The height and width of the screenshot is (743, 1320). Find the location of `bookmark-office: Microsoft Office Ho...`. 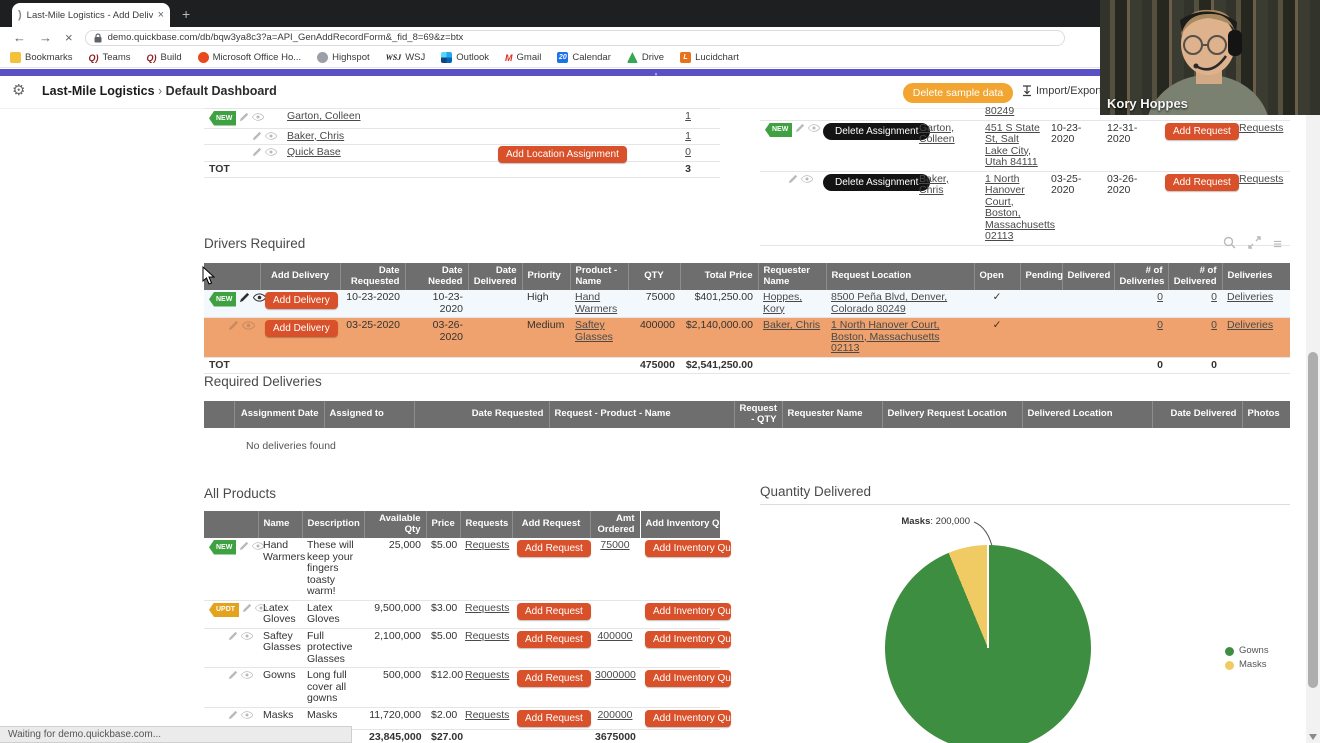

bookmark-office: Microsoft Office Ho... is located at coordinates (249, 57).